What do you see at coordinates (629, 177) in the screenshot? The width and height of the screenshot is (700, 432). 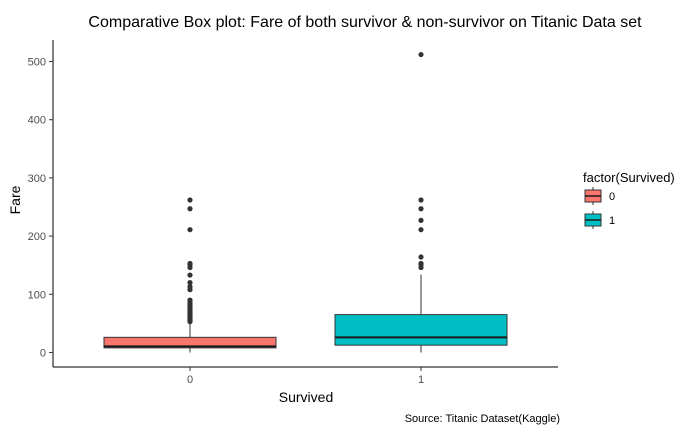 I see `legend-title: factor(Survived)` at bounding box center [629, 177].